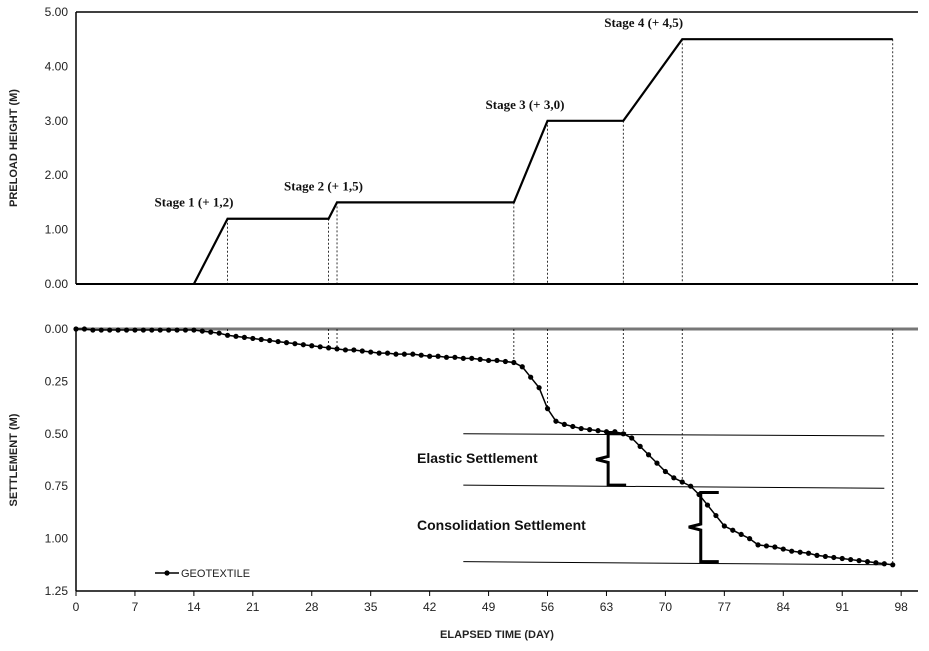 This screenshot has height=651, width=929. Describe the element at coordinates (215, 574) in the screenshot. I see `legend-geotextile: GEOTEXTILE` at that location.